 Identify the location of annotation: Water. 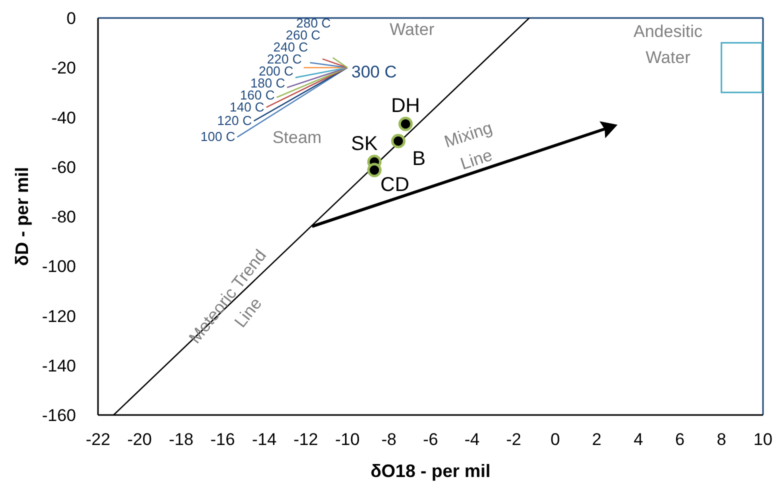
(412, 29).